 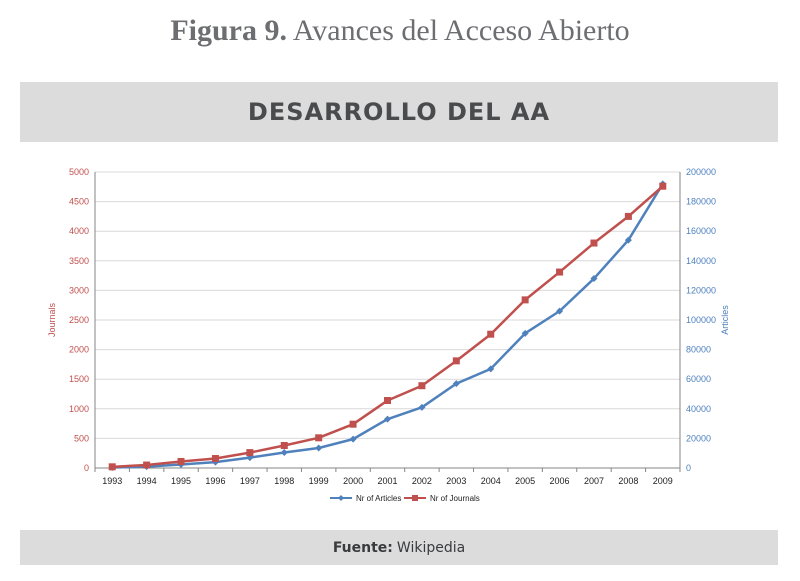 I want to click on y-left-tick-label: 3500, so click(x=79, y=261).